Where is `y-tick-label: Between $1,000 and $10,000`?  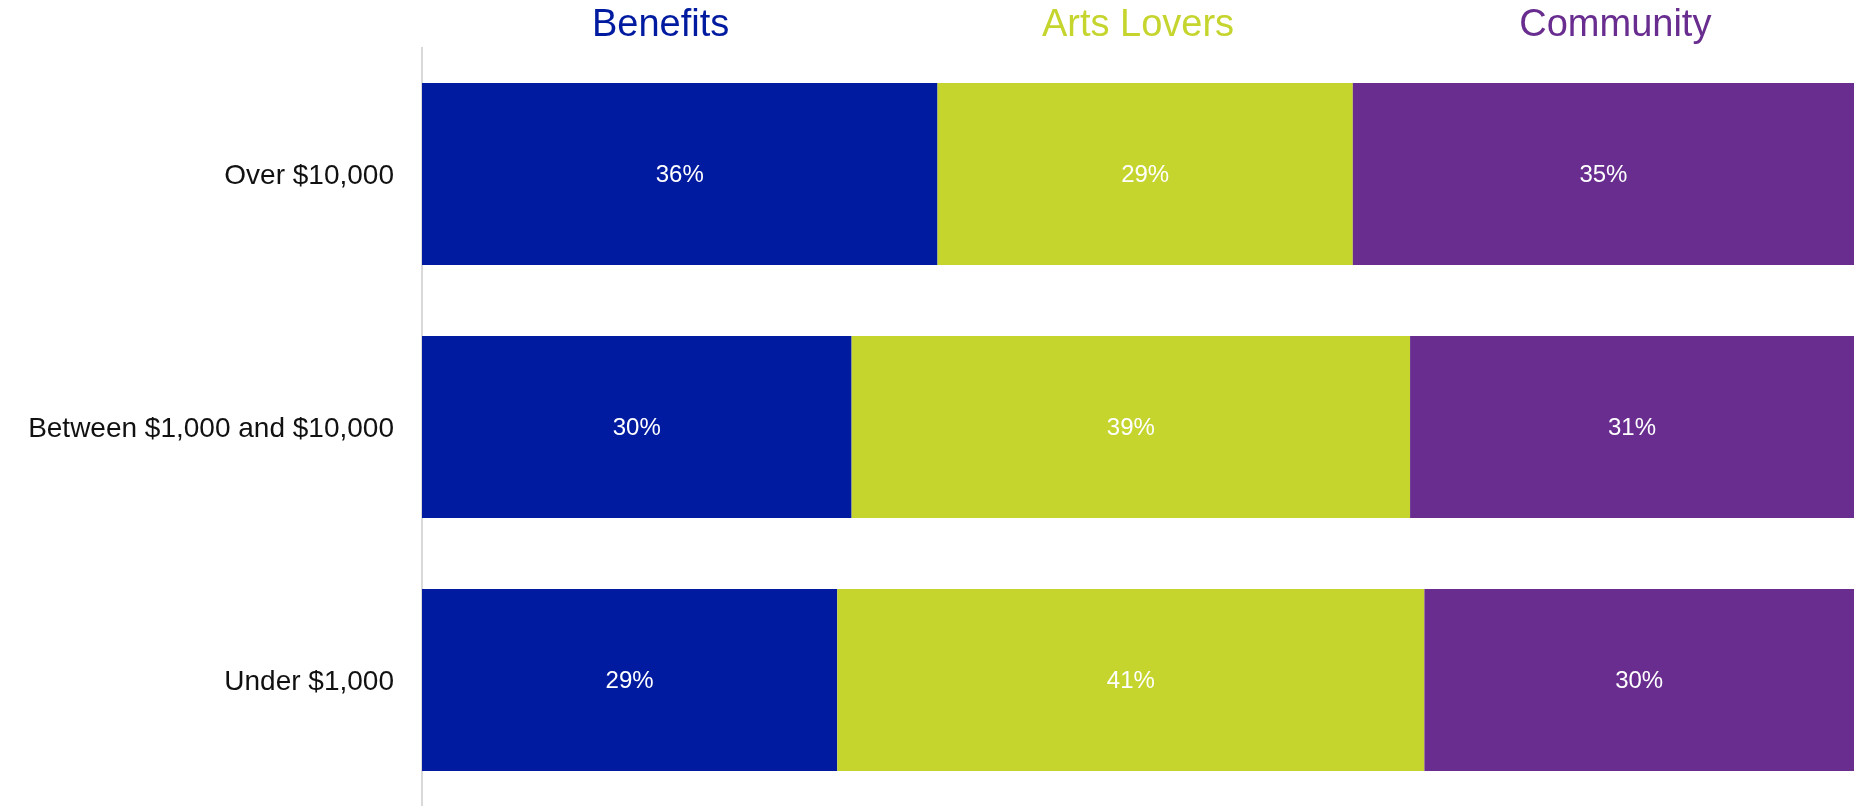 y-tick-label: Between $1,000 and $10,000 is located at coordinates (211, 427).